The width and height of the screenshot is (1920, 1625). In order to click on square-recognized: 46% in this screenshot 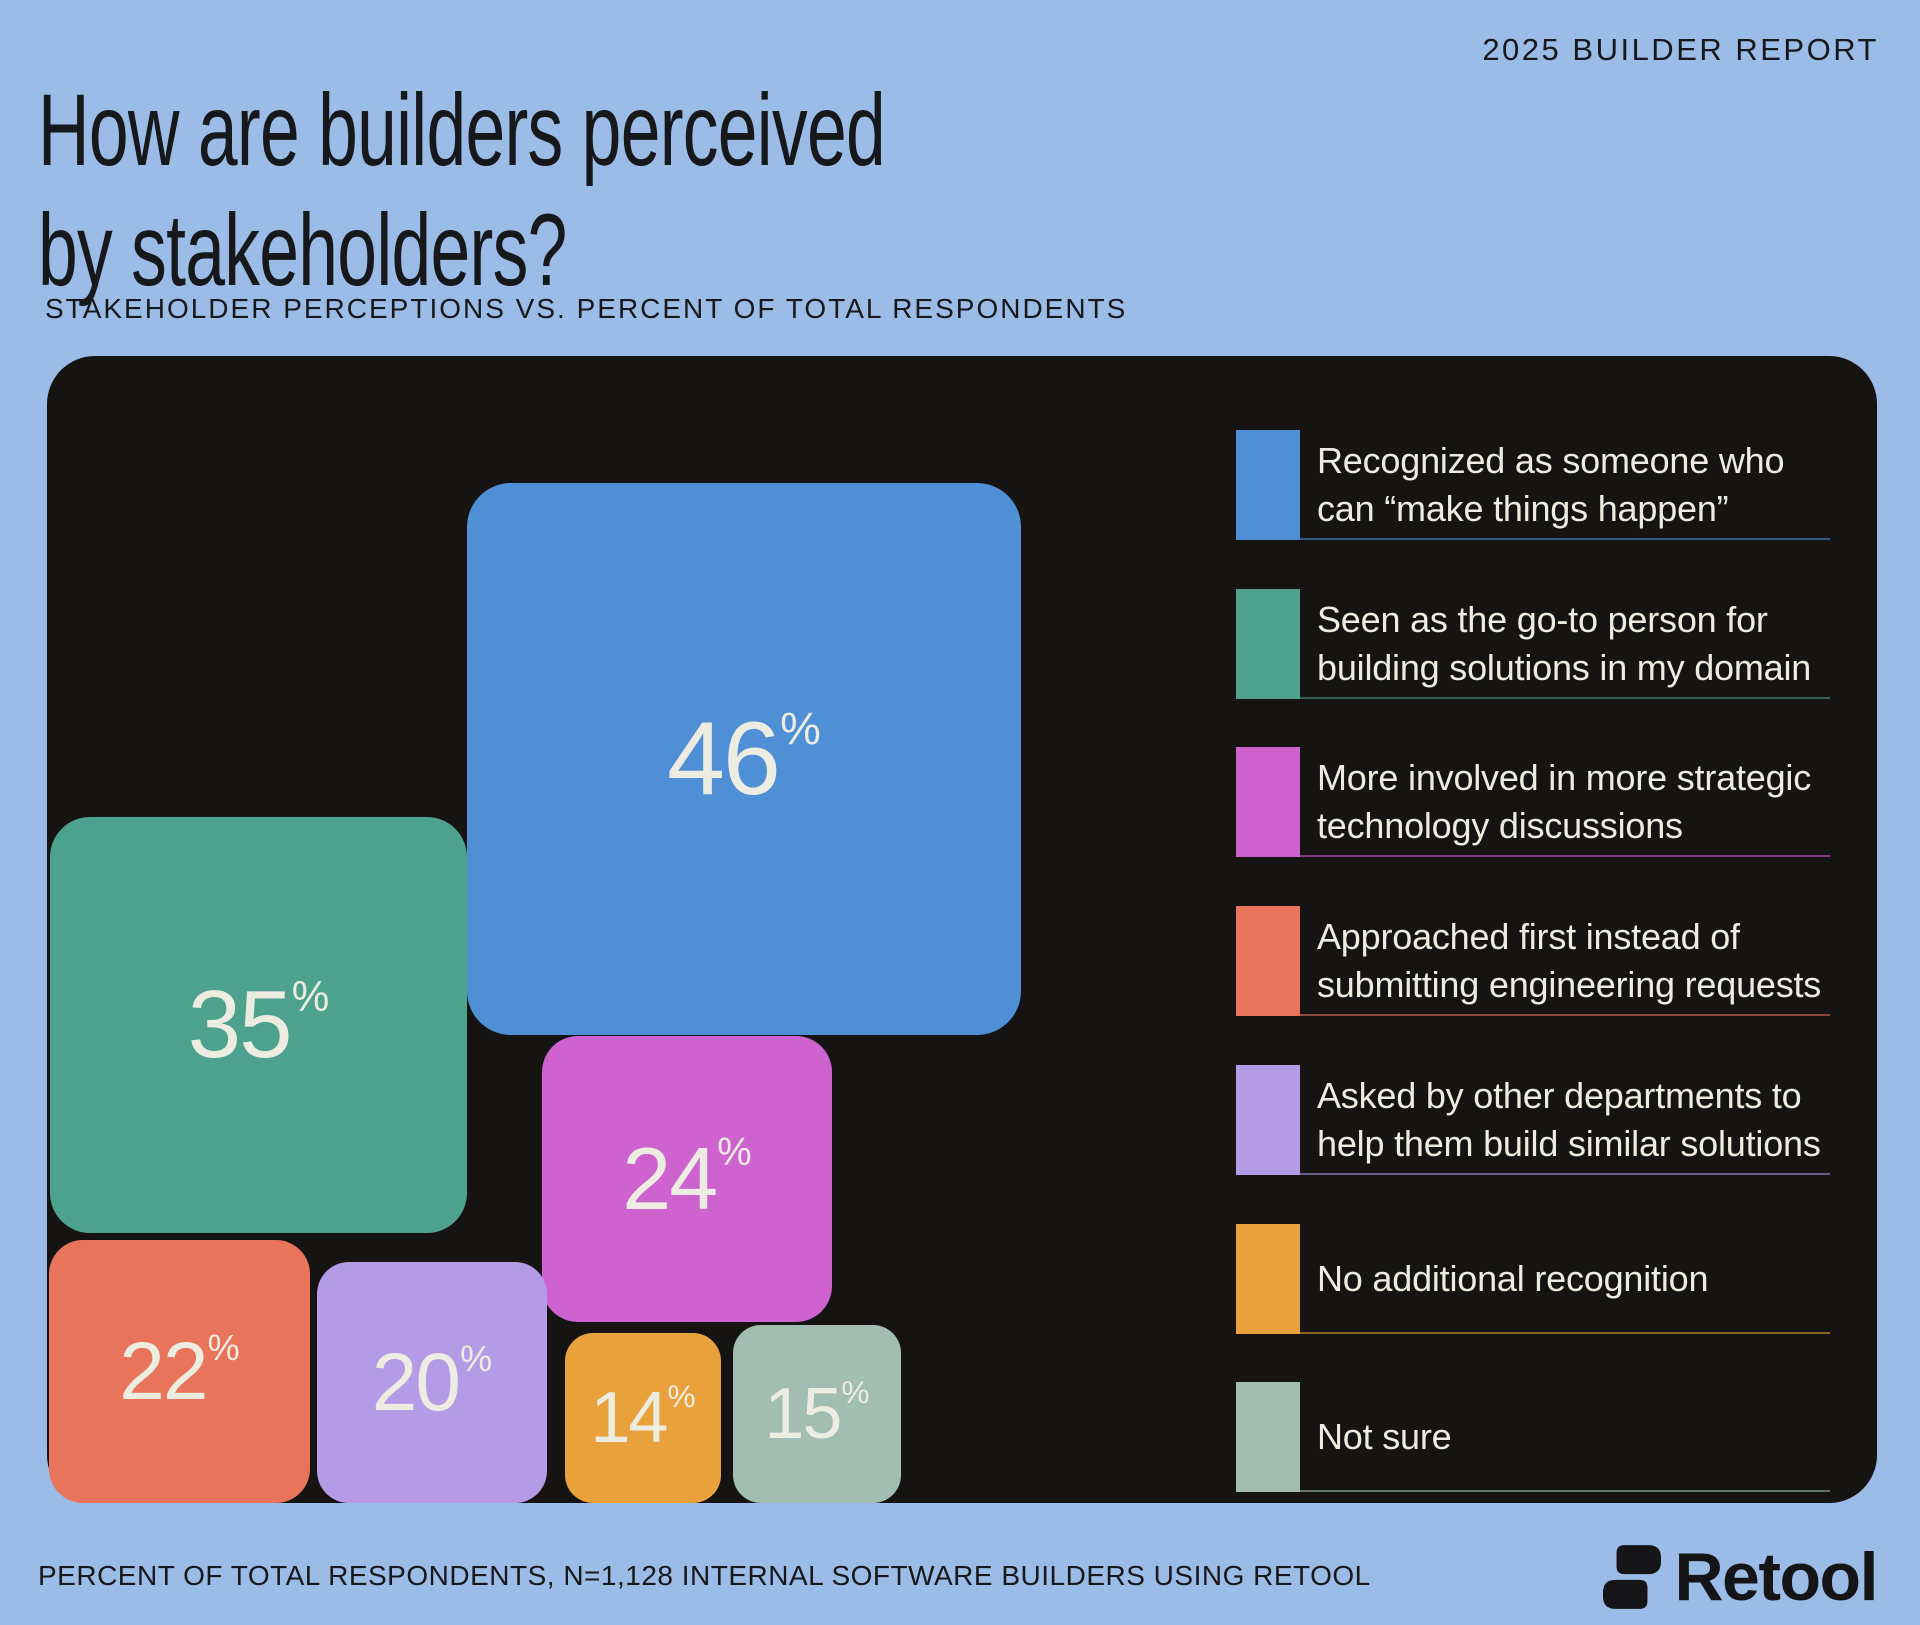, I will do `click(744, 759)`.